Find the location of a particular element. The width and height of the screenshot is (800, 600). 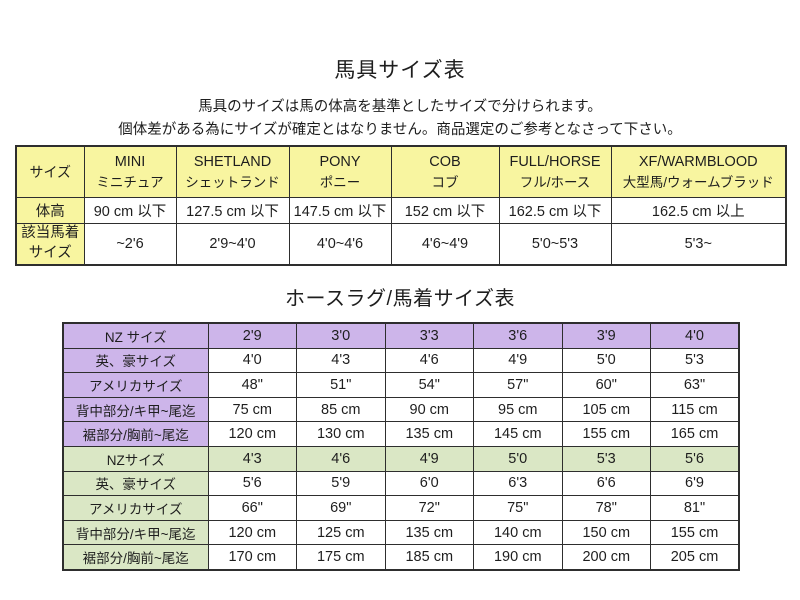

height-value: 162.5 cm 以下 is located at coordinates (555, 210).